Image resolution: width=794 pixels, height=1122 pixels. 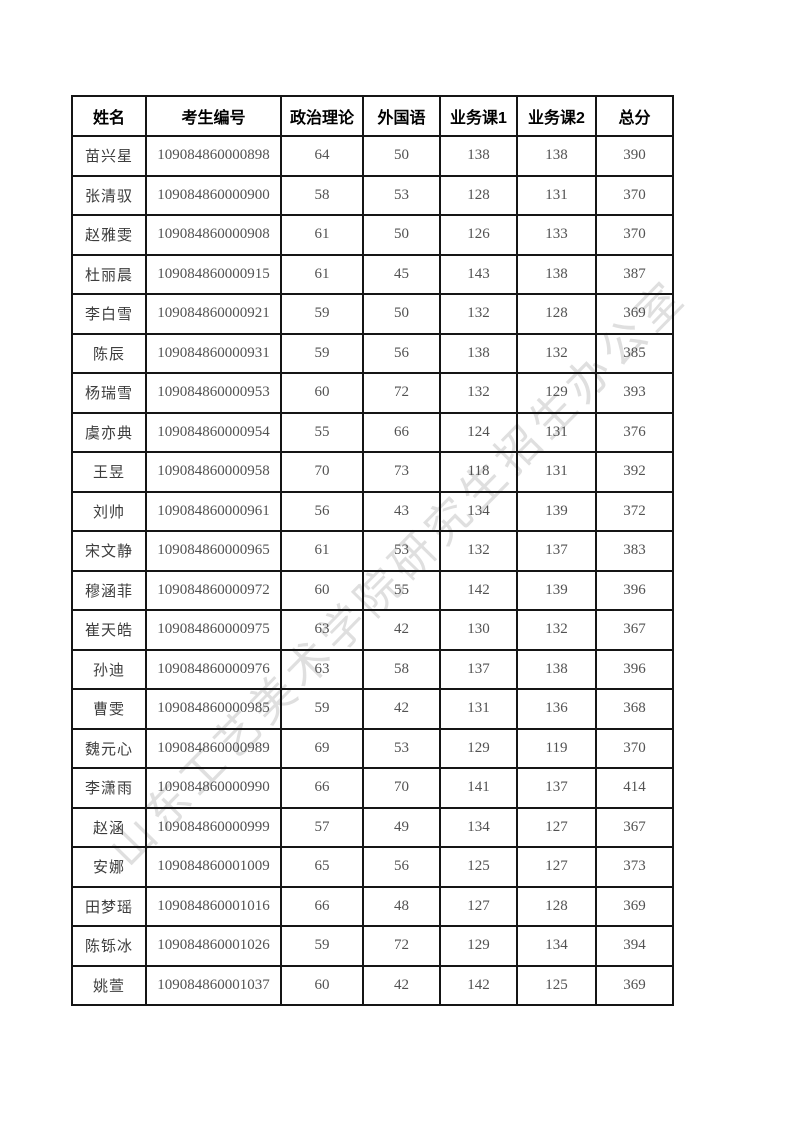 What do you see at coordinates (478, 985) in the screenshot?
I see `cell-score: 142` at bounding box center [478, 985].